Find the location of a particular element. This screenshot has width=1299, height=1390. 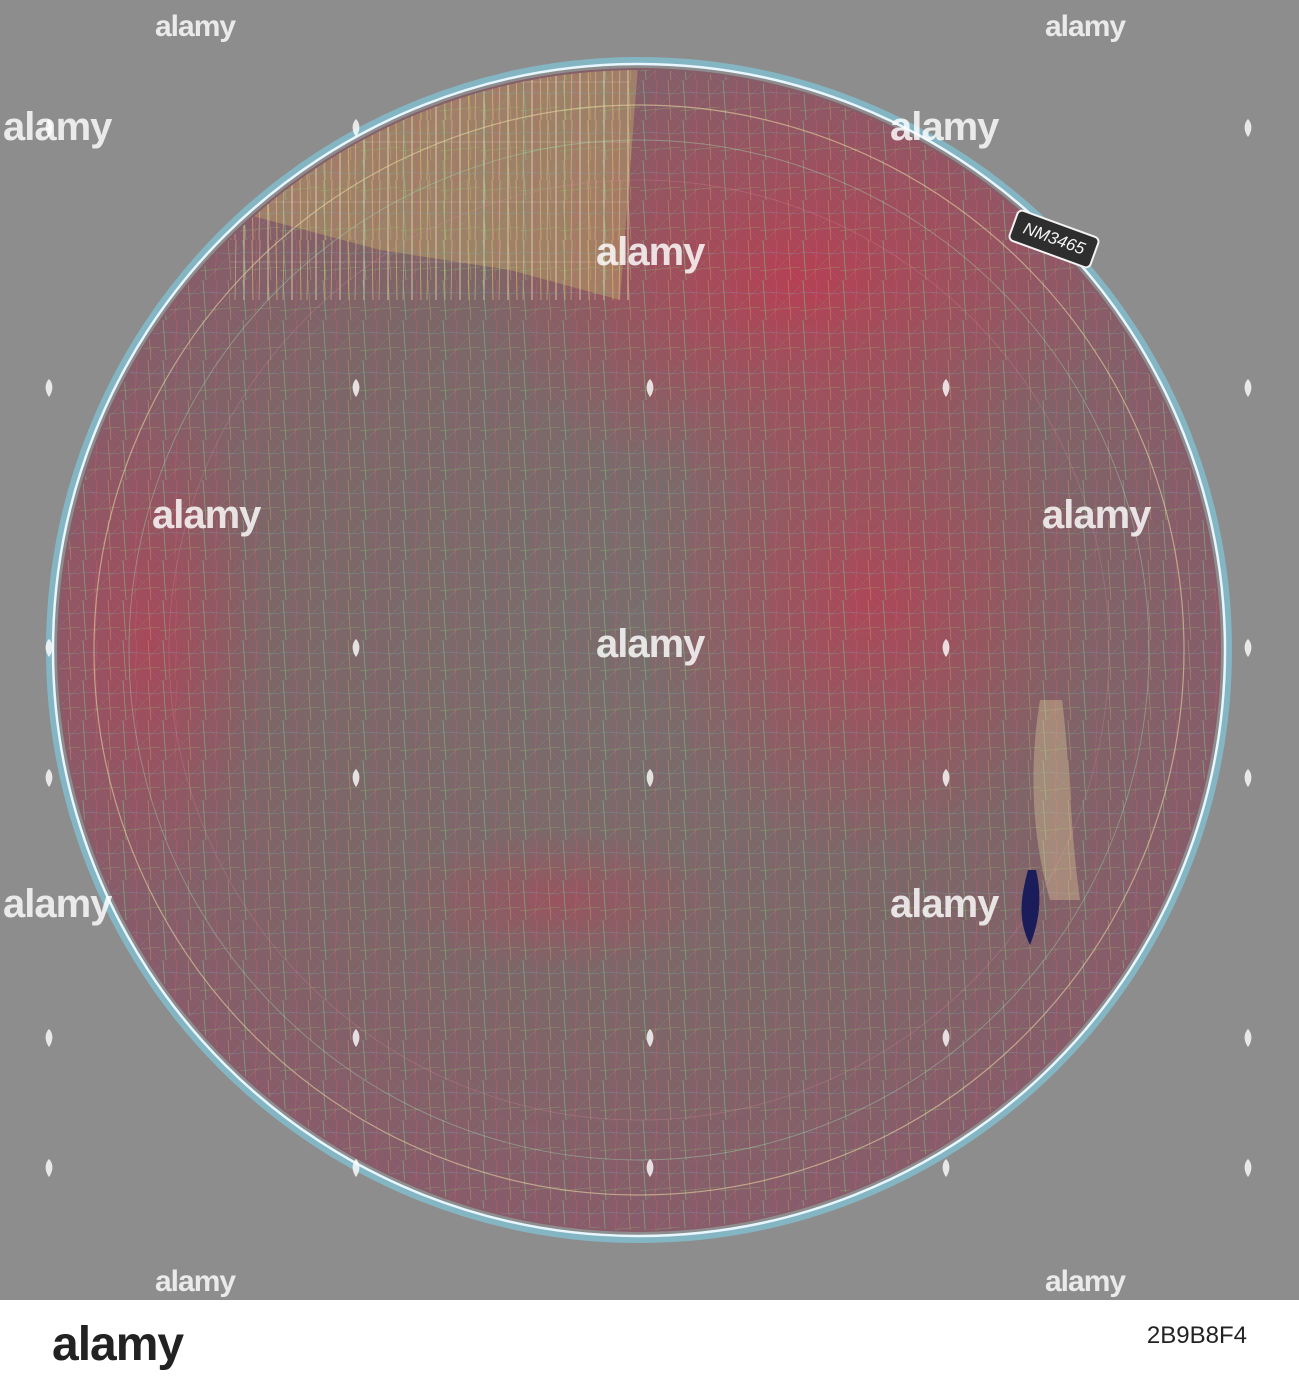

image-id: 2B9B8F4 is located at coordinates (1196, 1335).